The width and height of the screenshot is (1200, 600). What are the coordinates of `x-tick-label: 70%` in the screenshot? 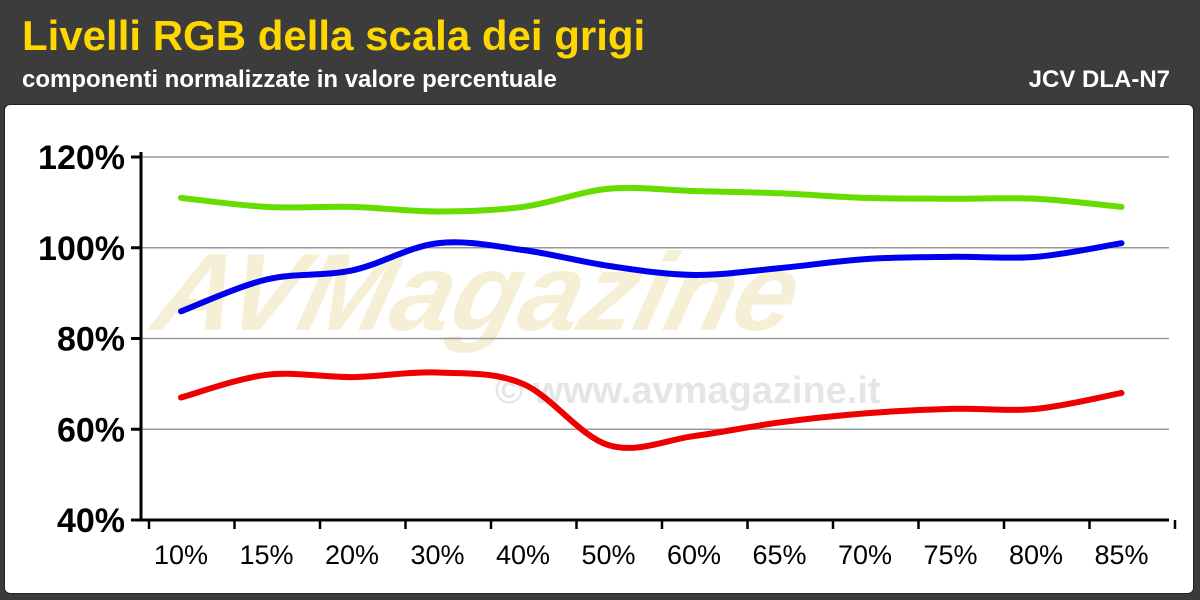 It's located at (865, 555).